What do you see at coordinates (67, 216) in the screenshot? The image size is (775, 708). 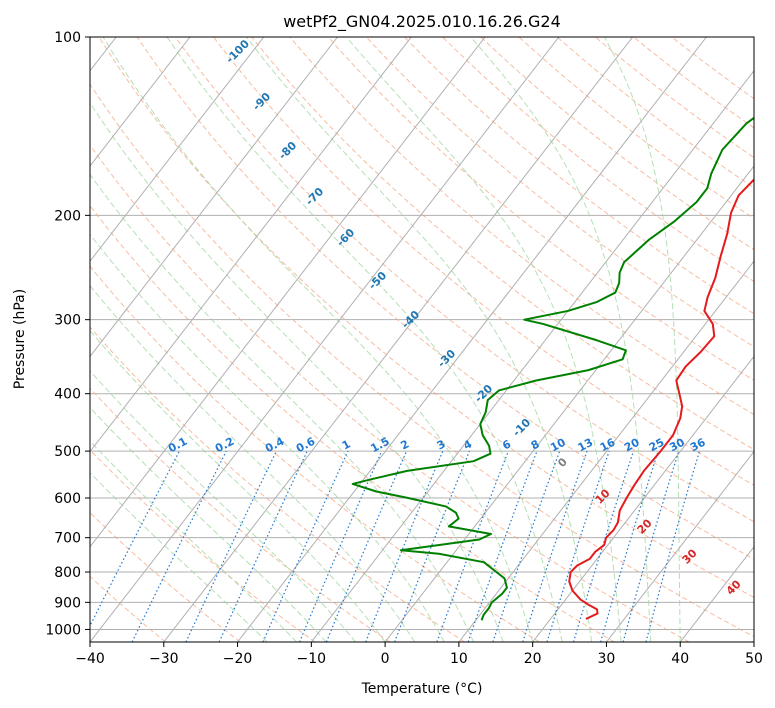 I see `y-tick-label: 200` at bounding box center [67, 216].